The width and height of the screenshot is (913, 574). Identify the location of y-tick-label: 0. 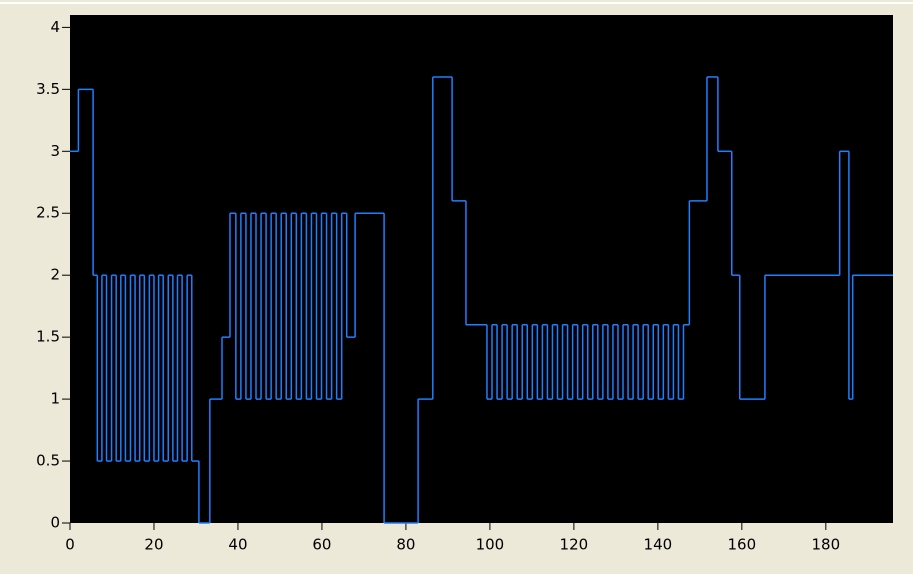
(55, 523).